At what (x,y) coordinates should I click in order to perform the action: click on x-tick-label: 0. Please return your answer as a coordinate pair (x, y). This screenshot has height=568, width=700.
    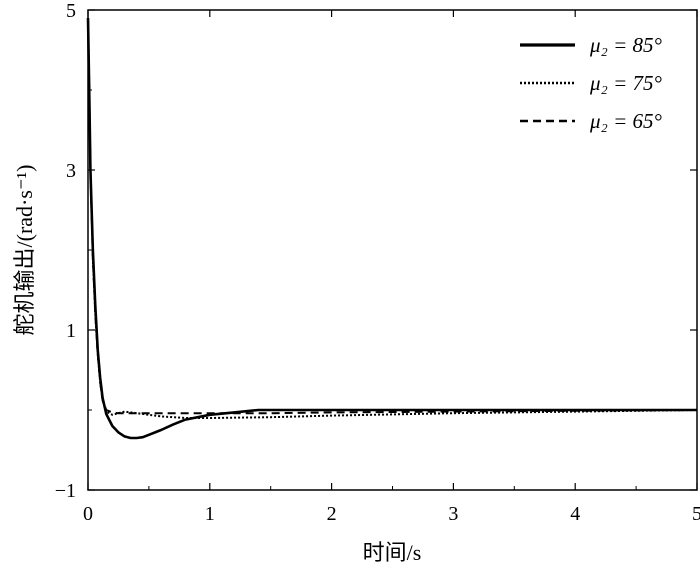
    Looking at the image, I should click on (88, 514).